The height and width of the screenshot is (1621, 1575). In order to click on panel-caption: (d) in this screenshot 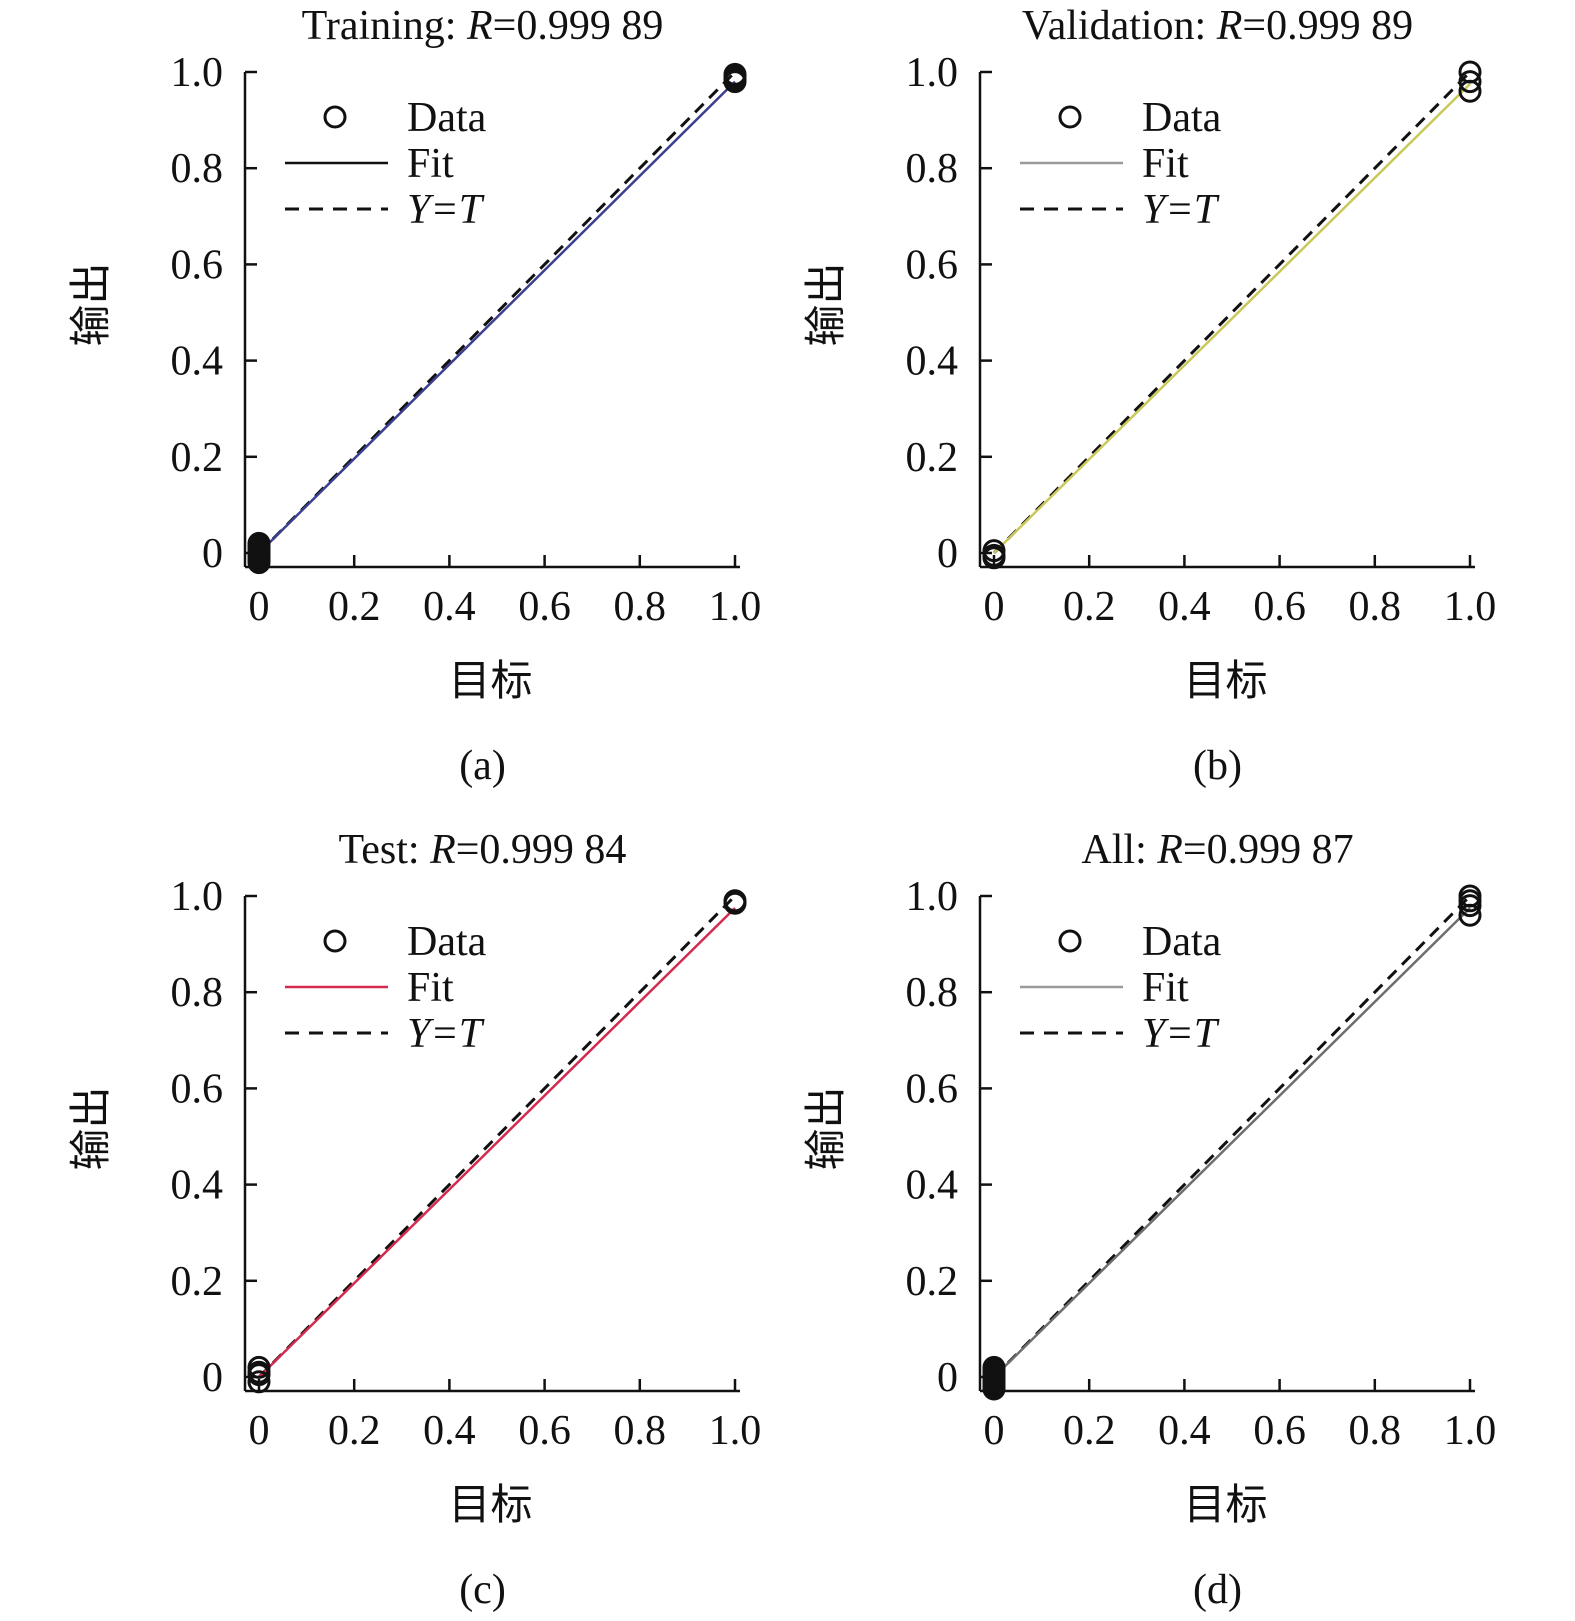, I will do `click(1217, 1590)`.